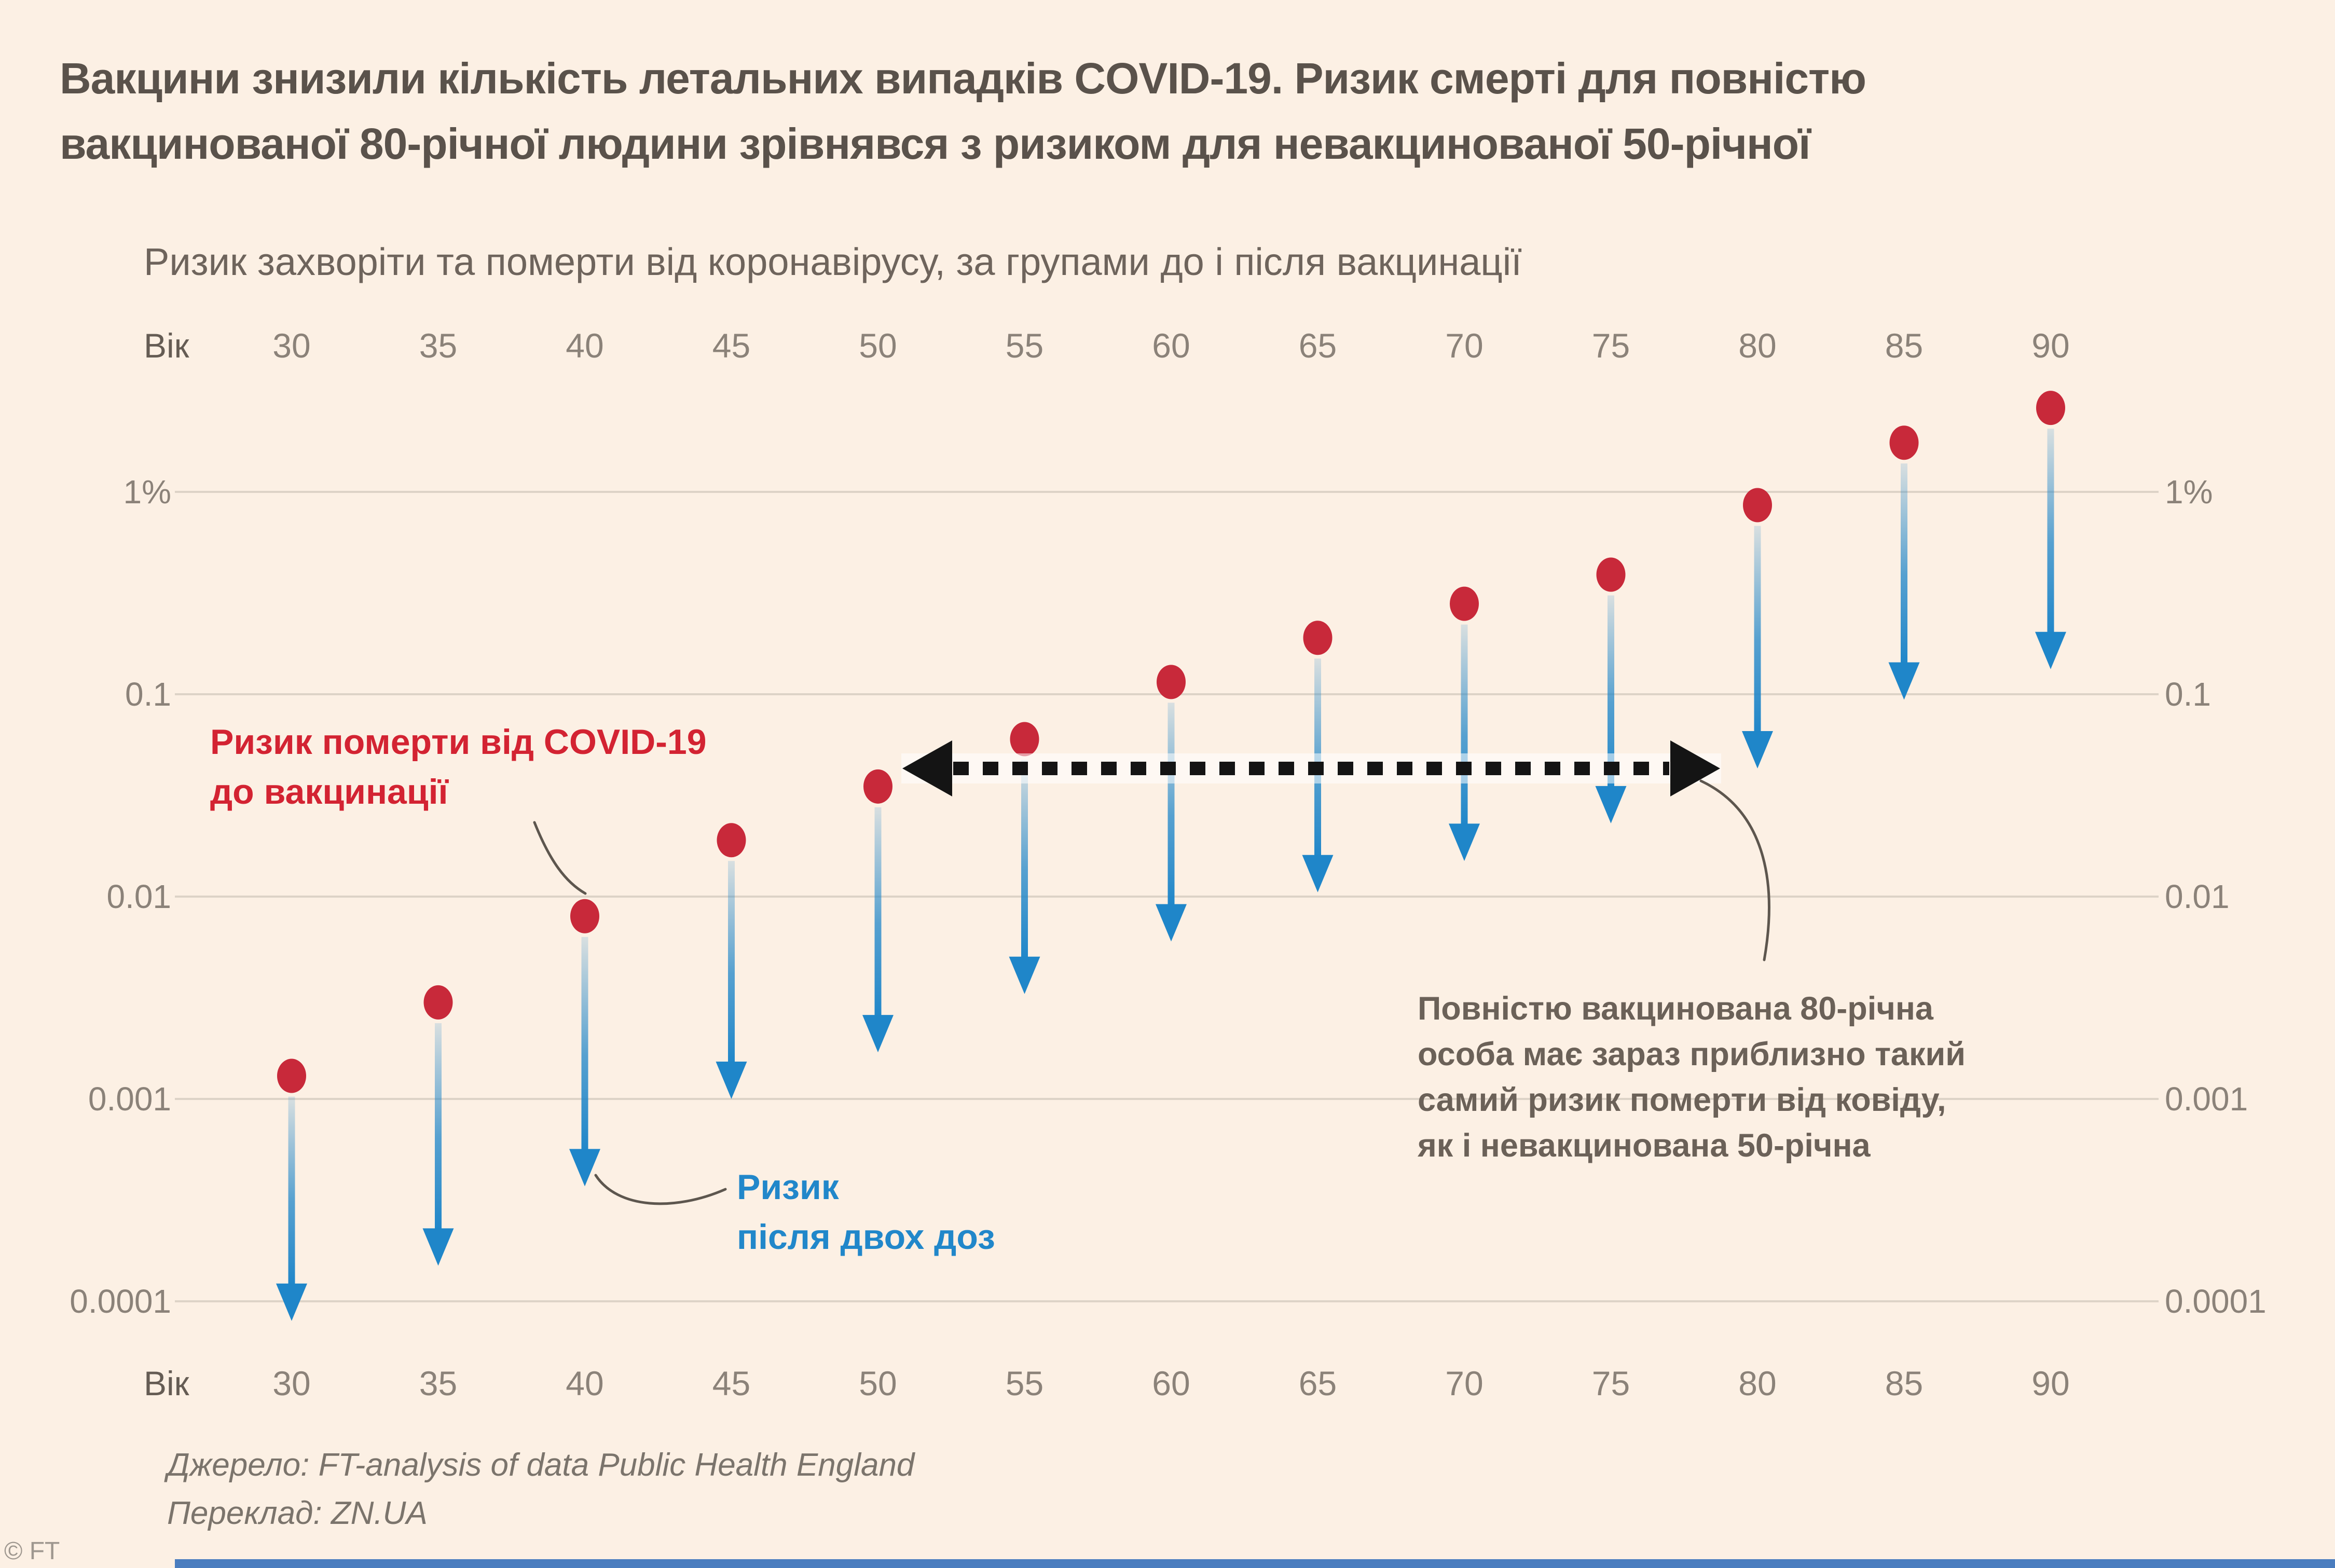 Image resolution: width=2335 pixels, height=1568 pixels. I want to click on translation-credit: Переклад: ZN.UA, so click(297, 1513).